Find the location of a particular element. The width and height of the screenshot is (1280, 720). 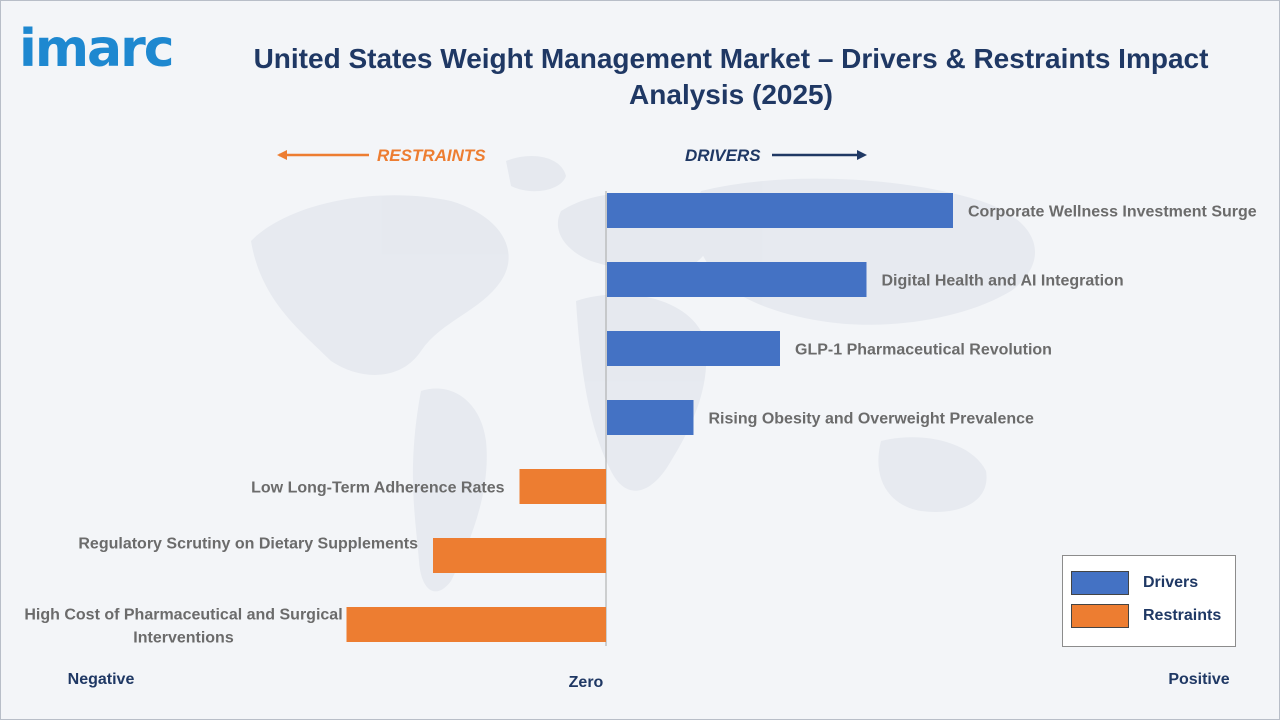

legend-label-restraints: Restraints is located at coordinates (1182, 615).